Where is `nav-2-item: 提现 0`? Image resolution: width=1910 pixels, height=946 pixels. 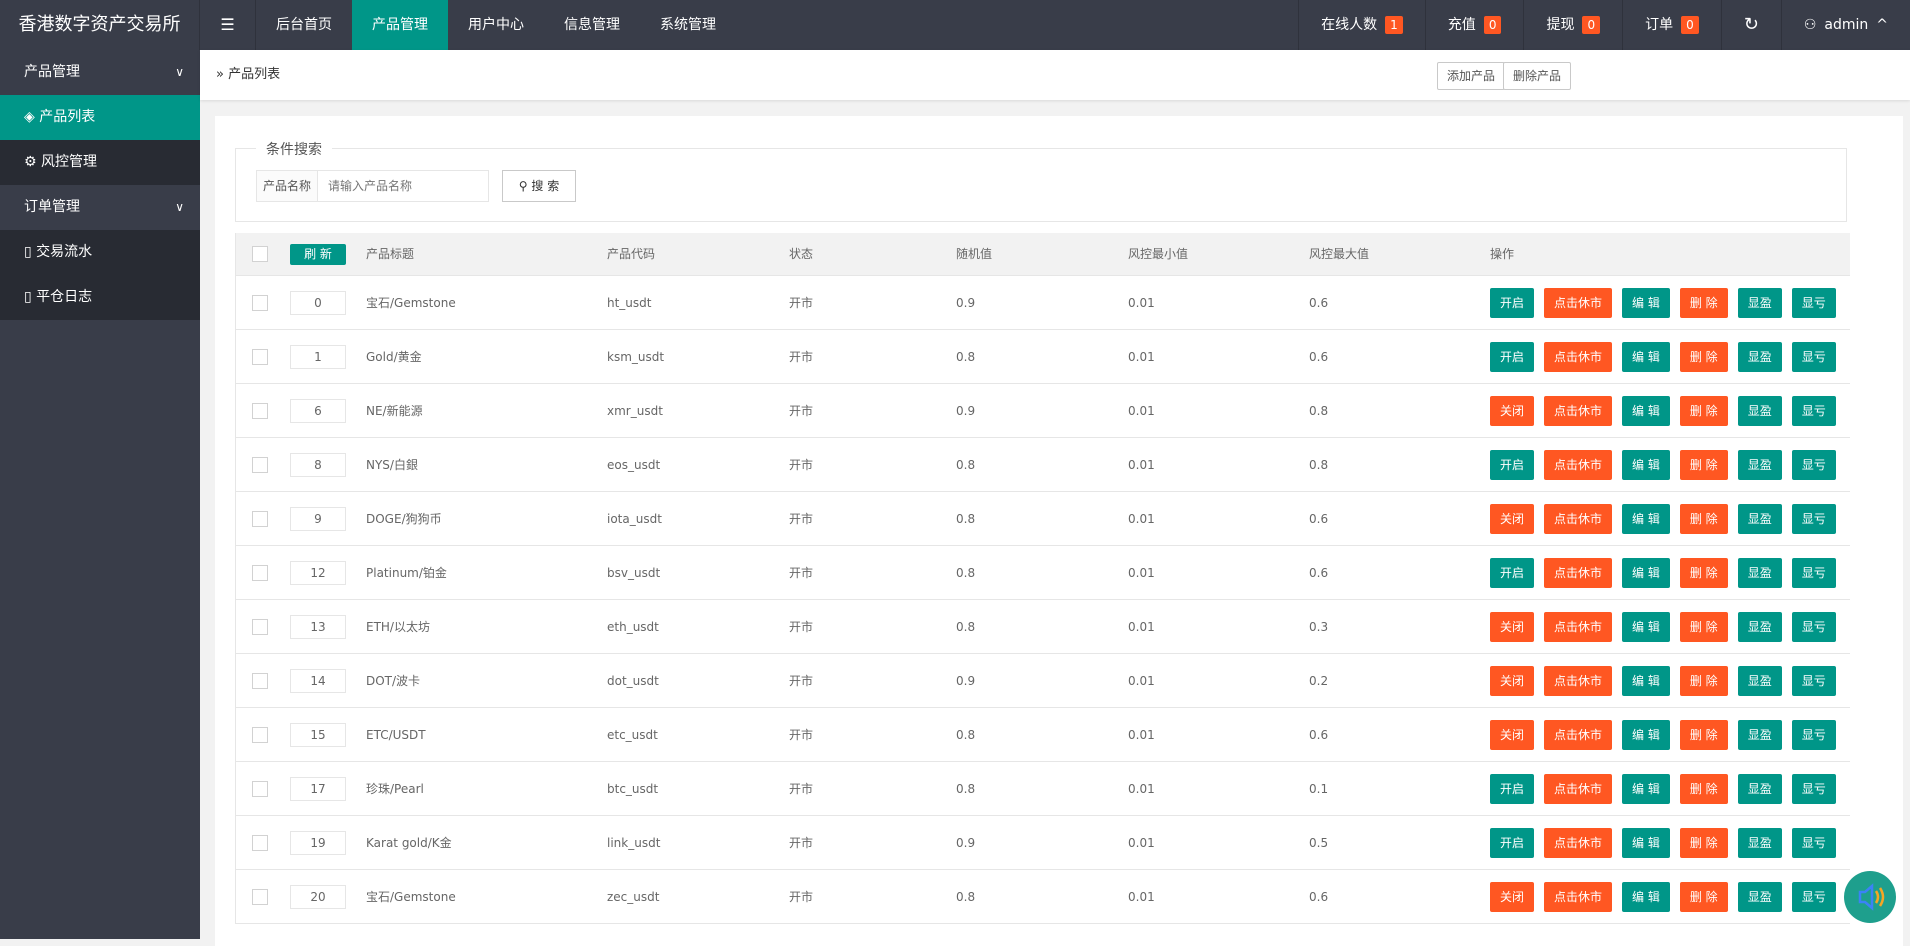 nav-2-item: 提现 0 is located at coordinates (1572, 25).